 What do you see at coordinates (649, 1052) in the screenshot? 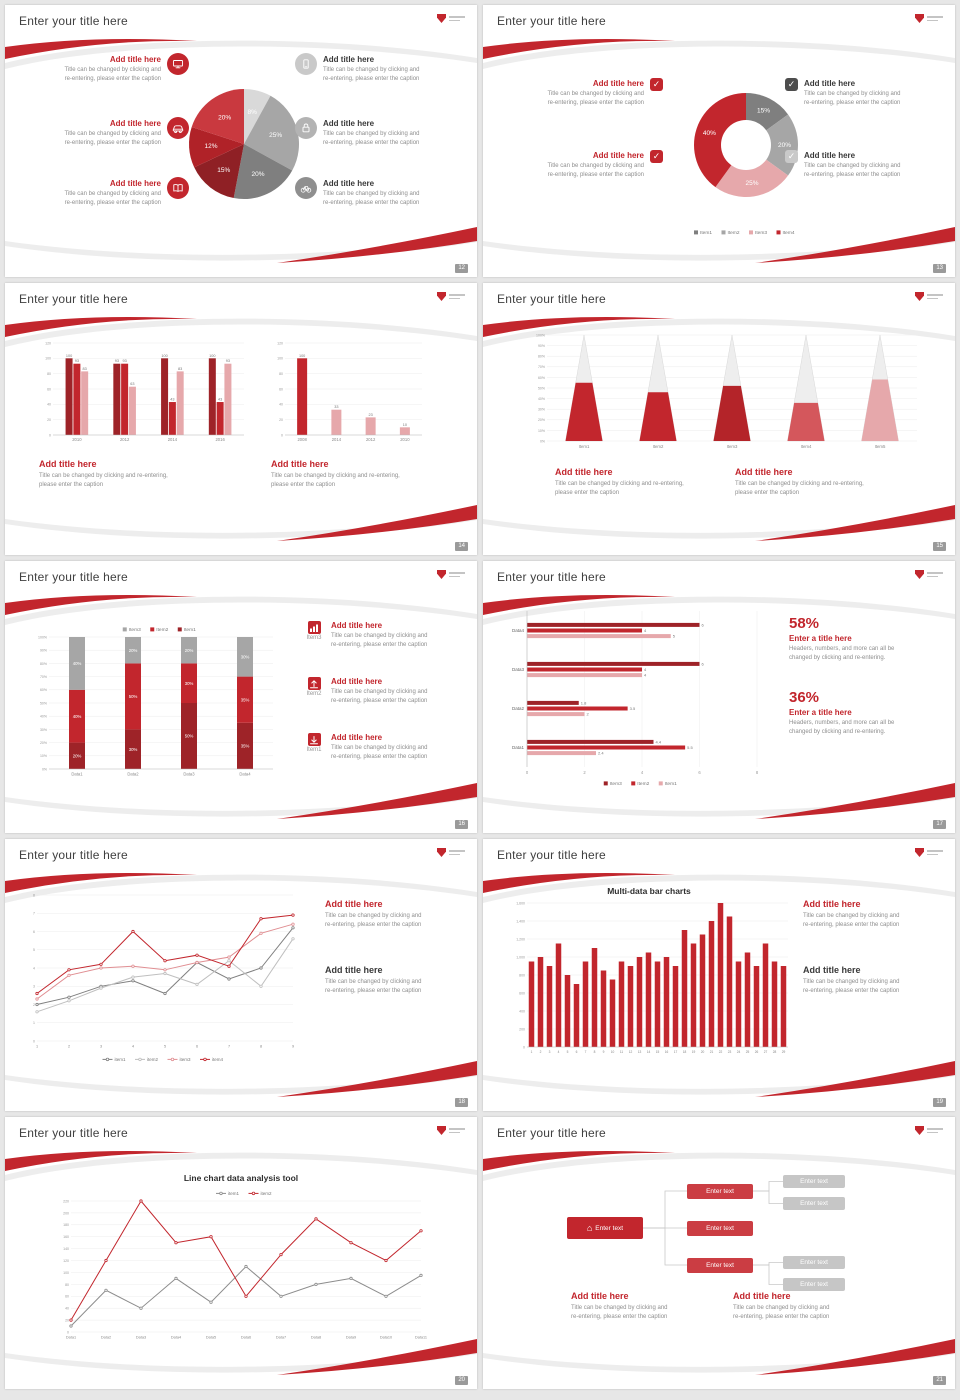
I see `svg-text: 14` at bounding box center [649, 1052].